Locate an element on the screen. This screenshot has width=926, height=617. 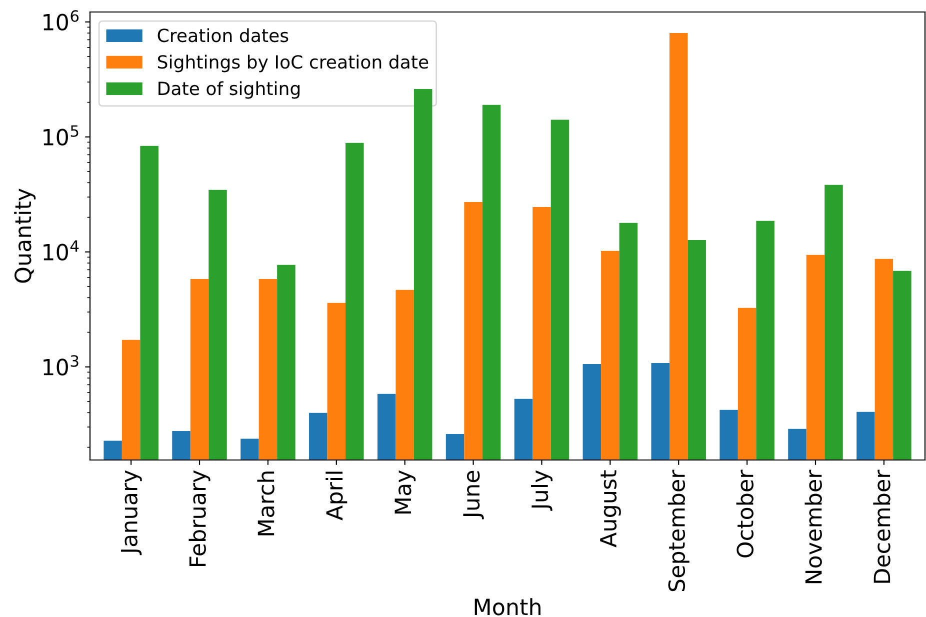
x-tick-label: June is located at coordinates (473, 495).